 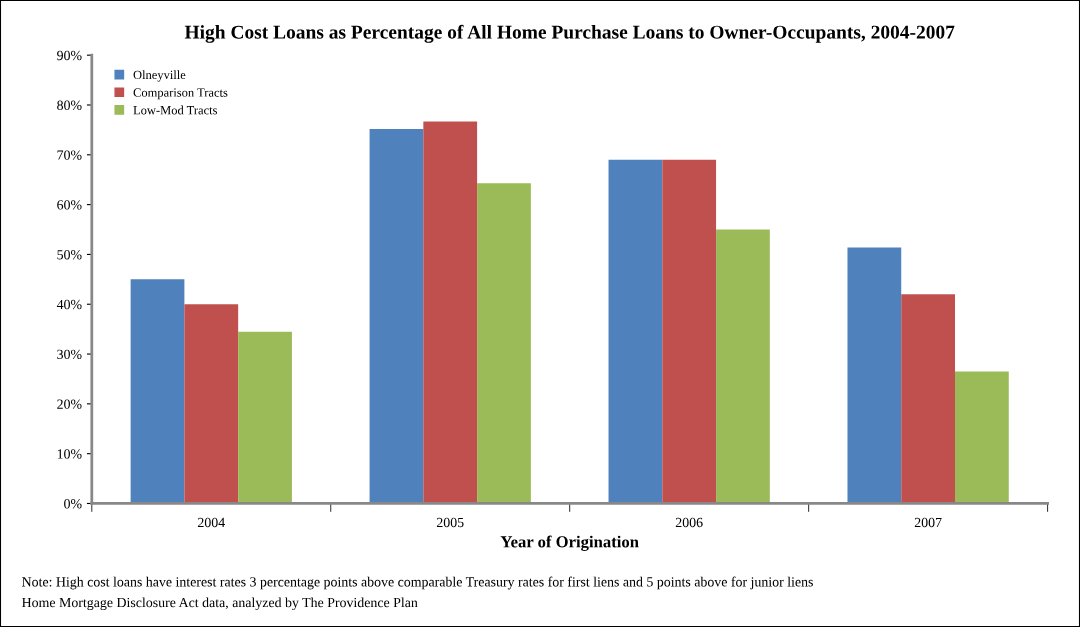 I want to click on y-tick-label: 40%, so click(x=69, y=304).